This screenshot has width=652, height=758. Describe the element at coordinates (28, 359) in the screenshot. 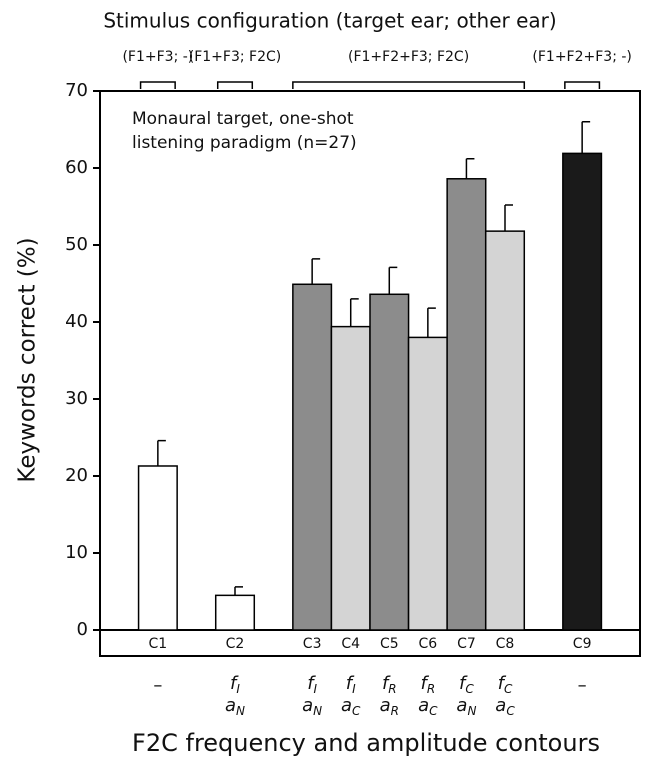

I see `y-axis-label: Keywords correct (%)` at that location.